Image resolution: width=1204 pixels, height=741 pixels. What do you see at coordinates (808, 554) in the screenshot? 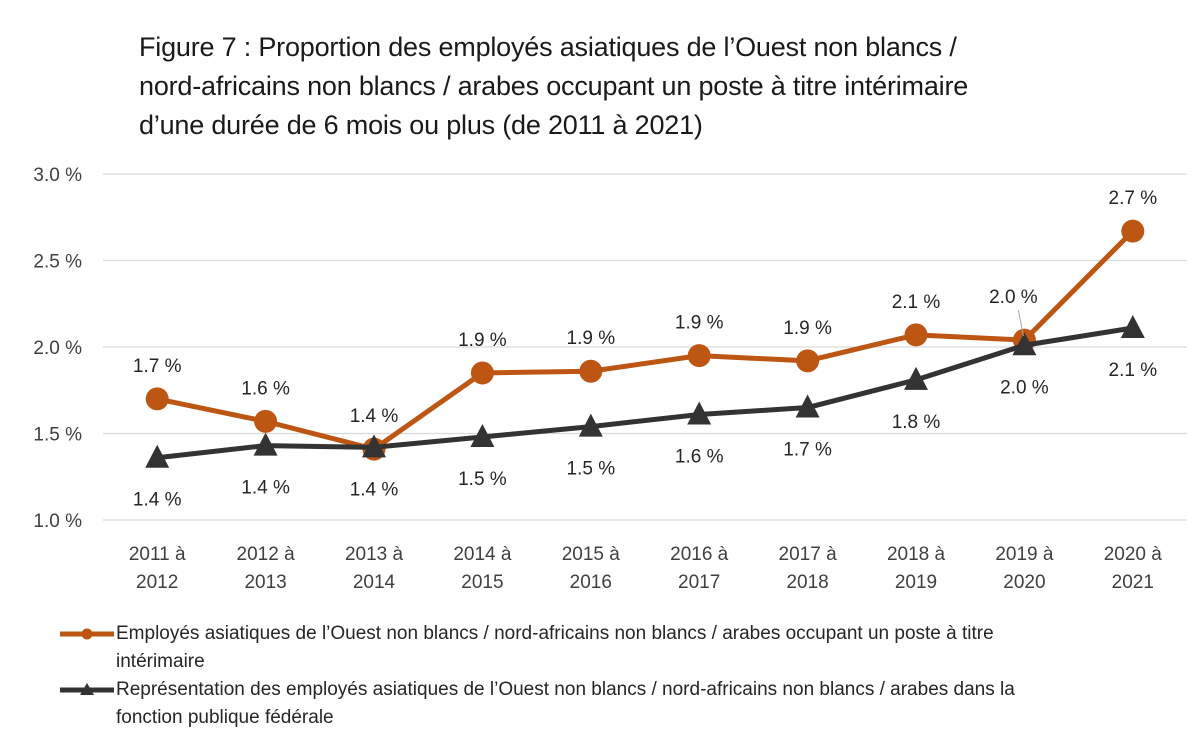
I see `x-tick-label-line: 2017 à` at bounding box center [808, 554].